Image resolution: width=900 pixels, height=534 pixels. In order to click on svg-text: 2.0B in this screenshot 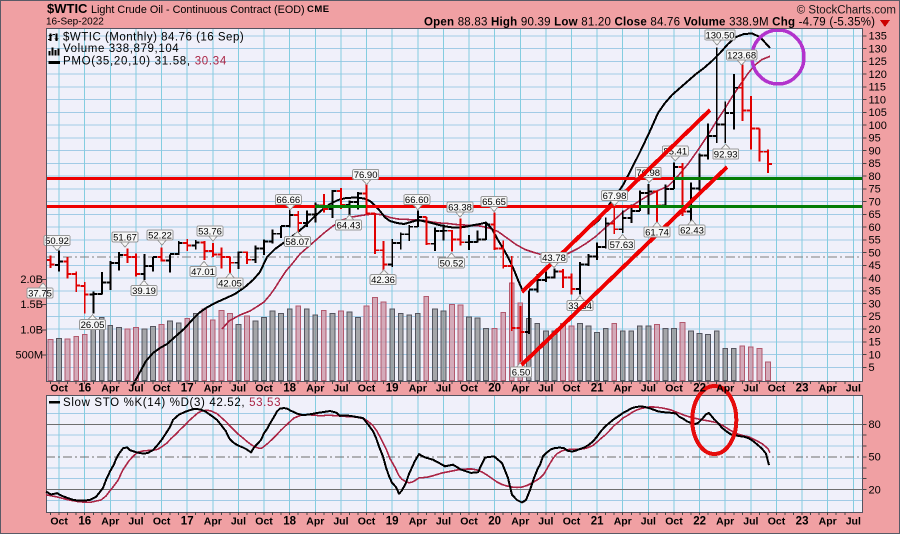, I will do `click(31, 280)`.